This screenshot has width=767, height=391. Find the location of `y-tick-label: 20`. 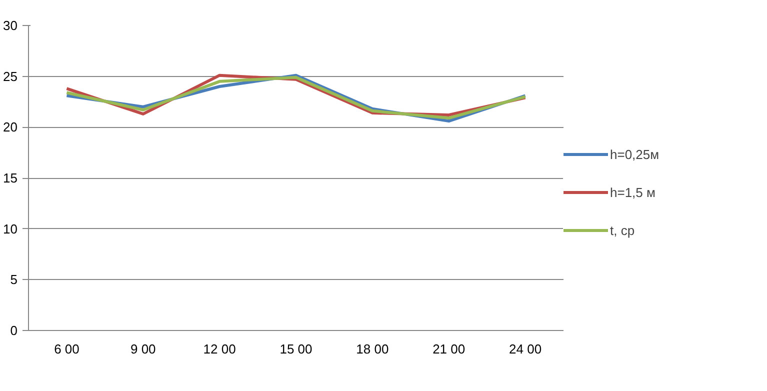

y-tick-label: 20 is located at coordinates (10, 127).